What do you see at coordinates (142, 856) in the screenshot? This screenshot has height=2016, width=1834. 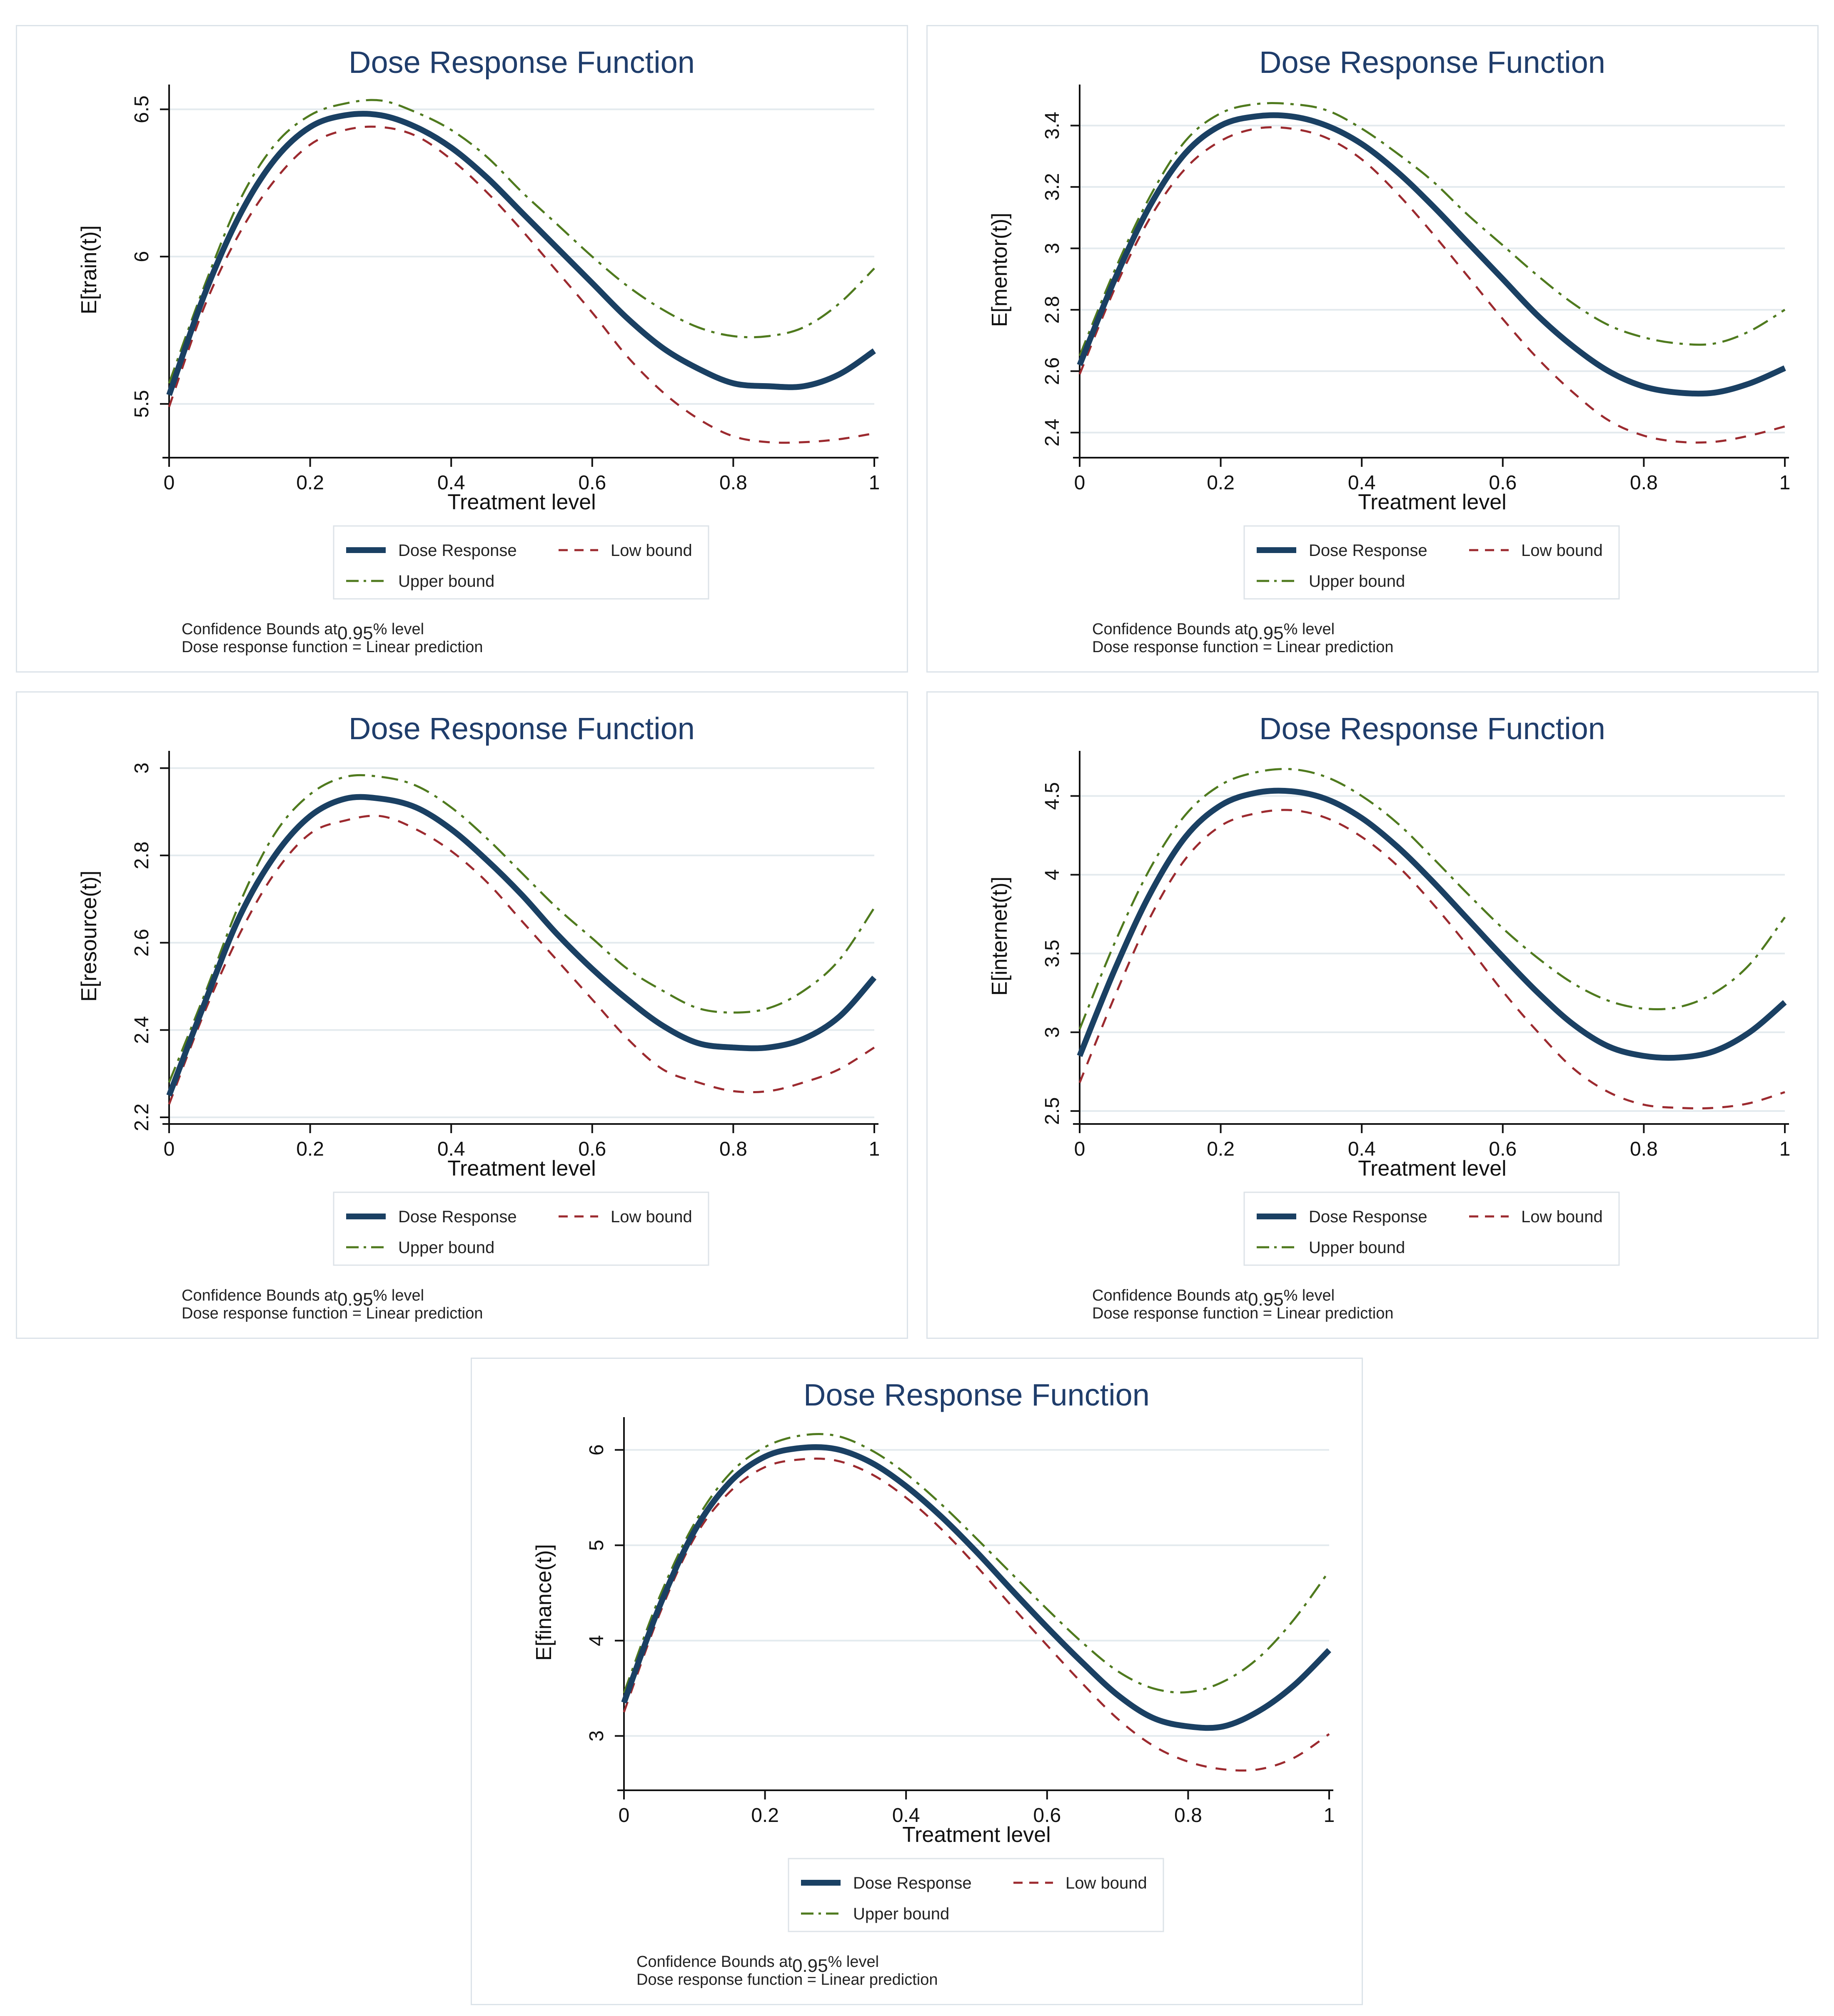 I see `y-tick-label: 2.8` at bounding box center [142, 856].